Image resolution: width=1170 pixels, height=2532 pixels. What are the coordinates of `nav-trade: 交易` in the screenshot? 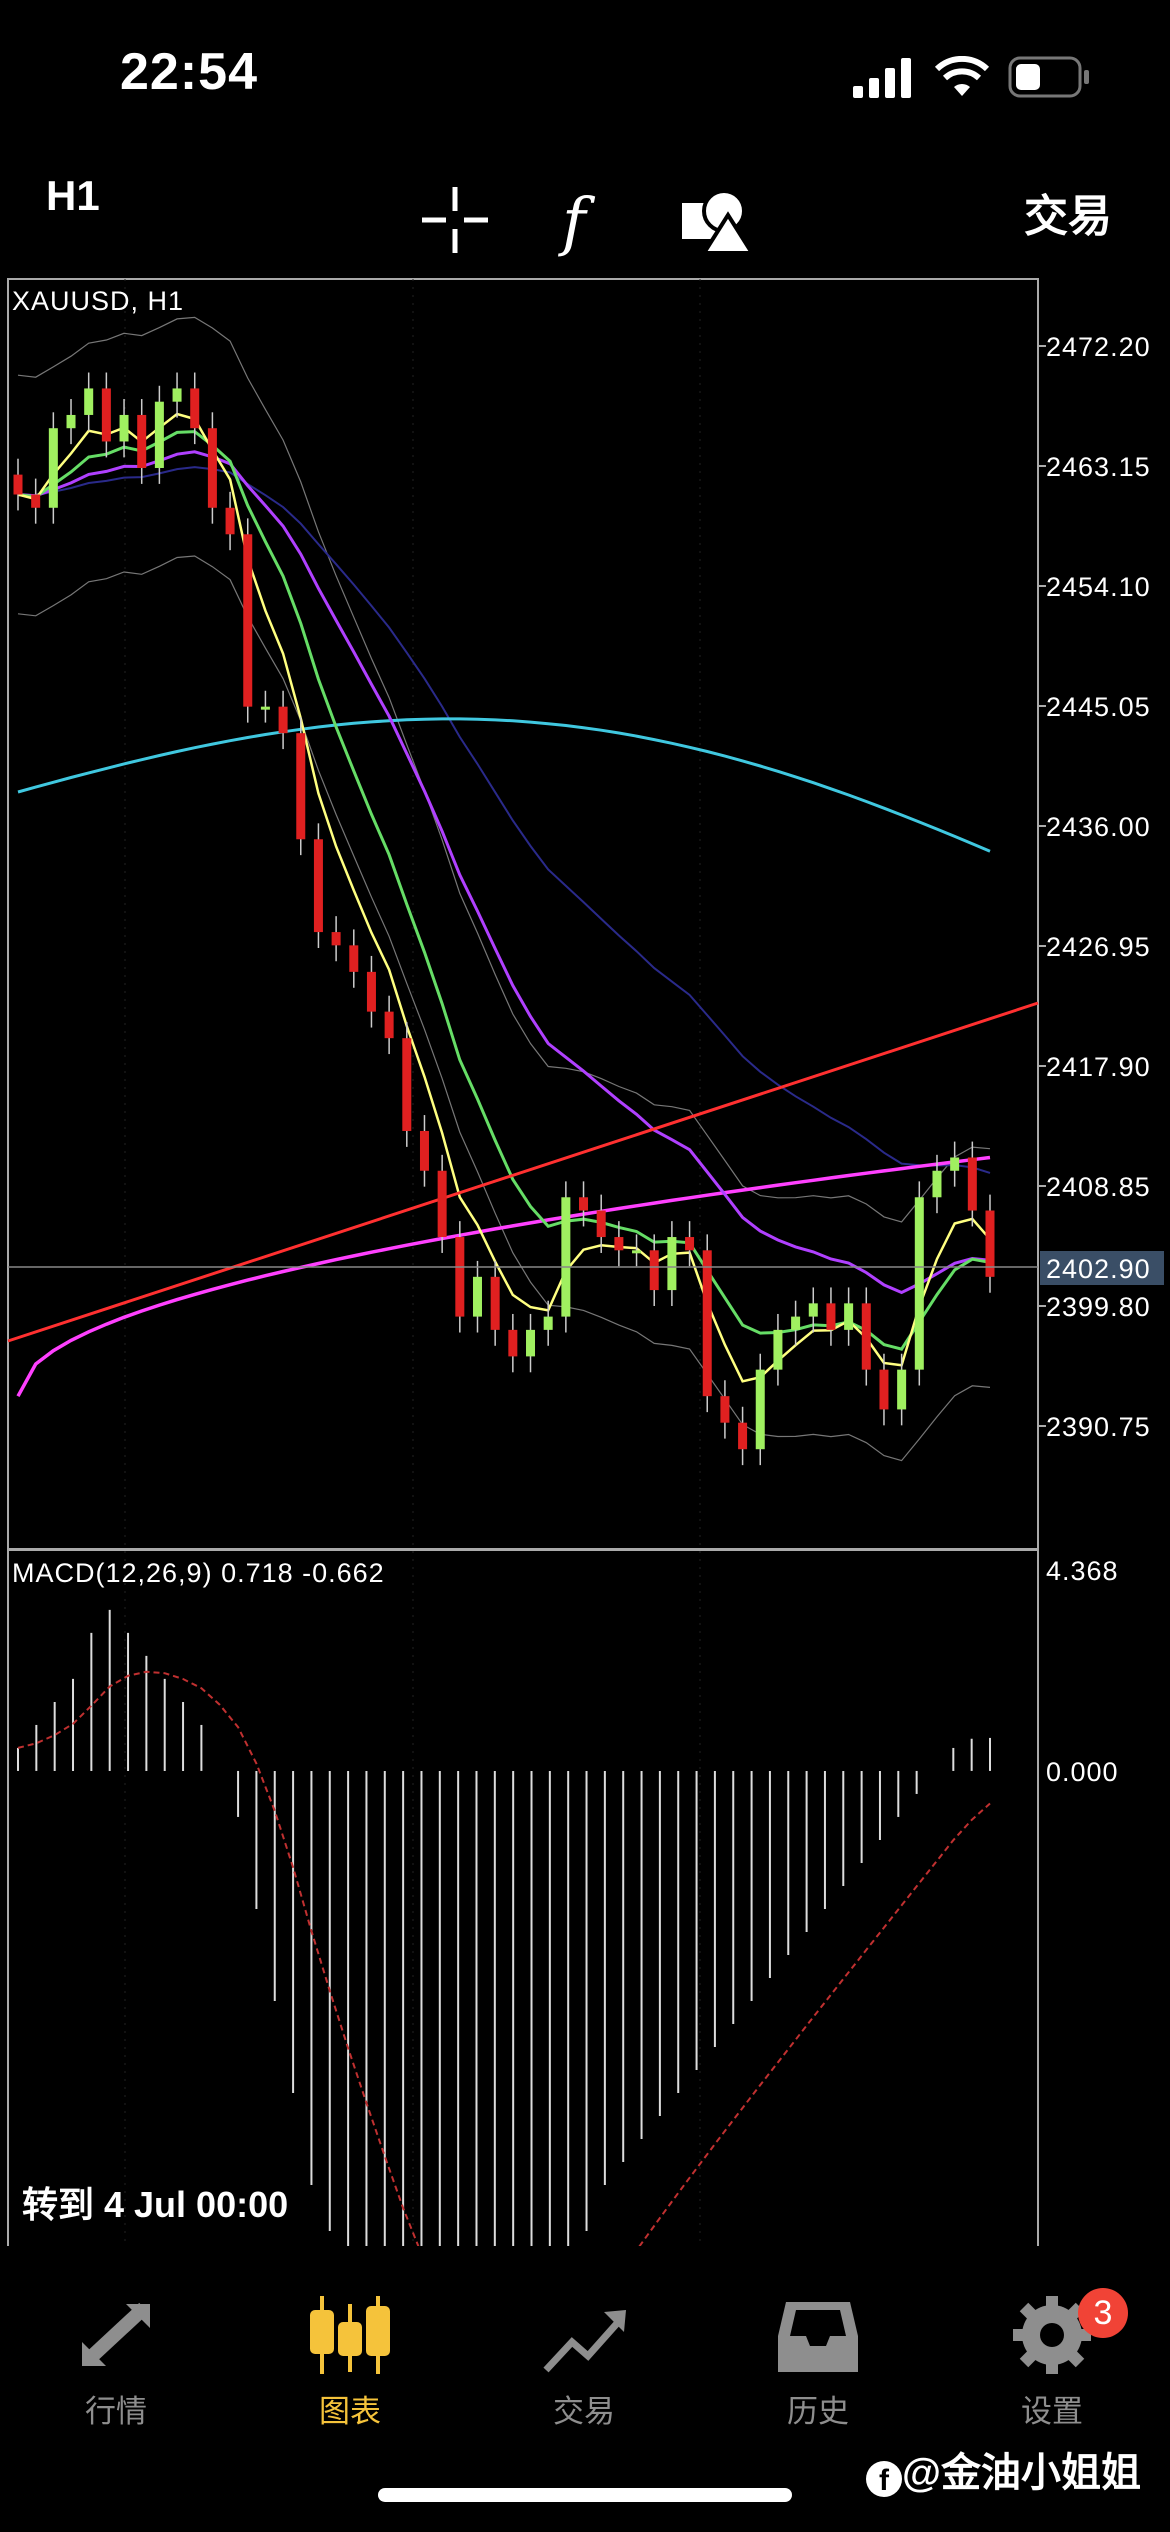 It's located at (584, 2360).